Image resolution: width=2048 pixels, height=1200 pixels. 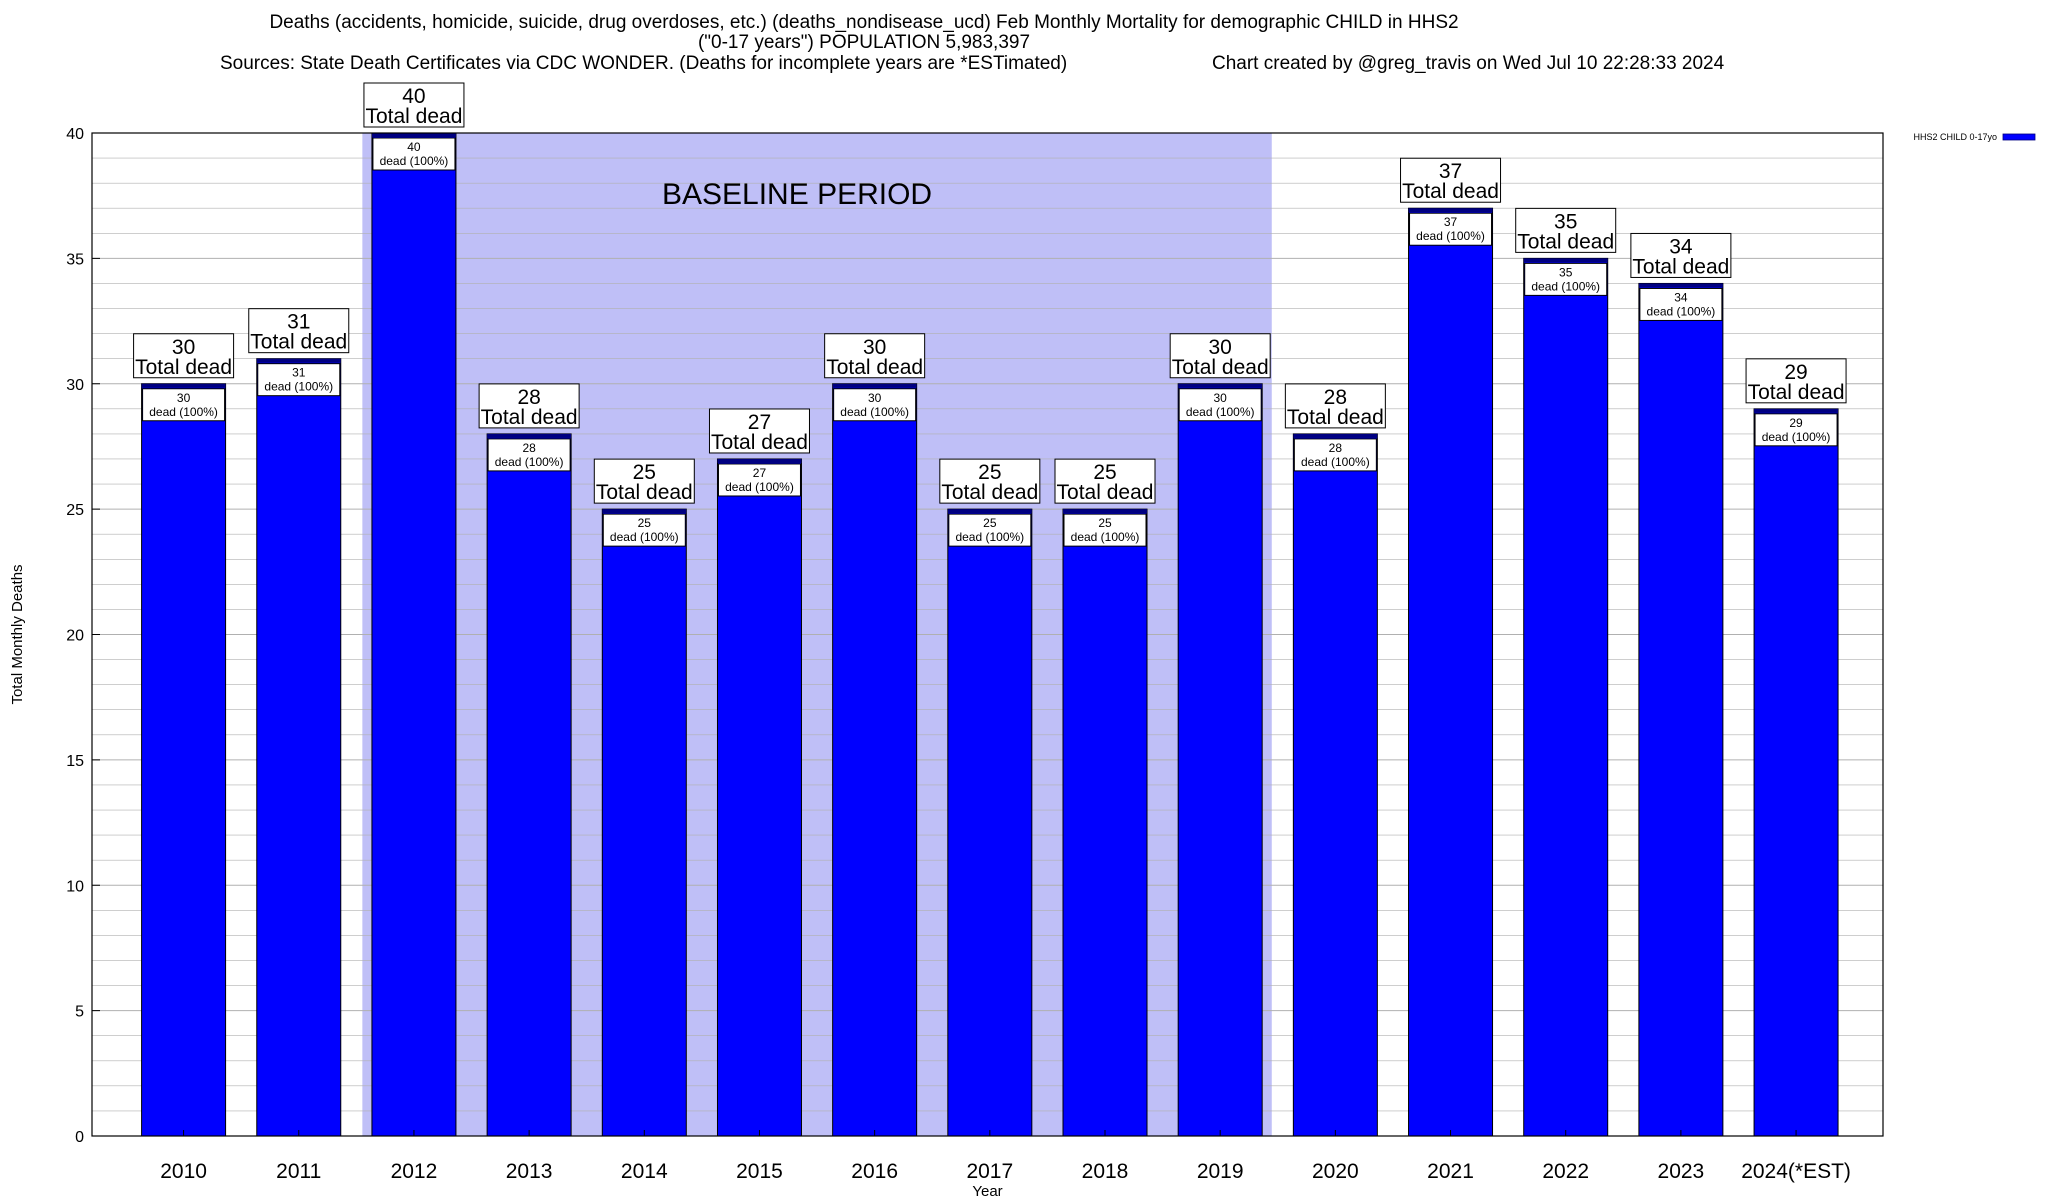 I want to click on x-tick-label: 2015, so click(x=759, y=1171).